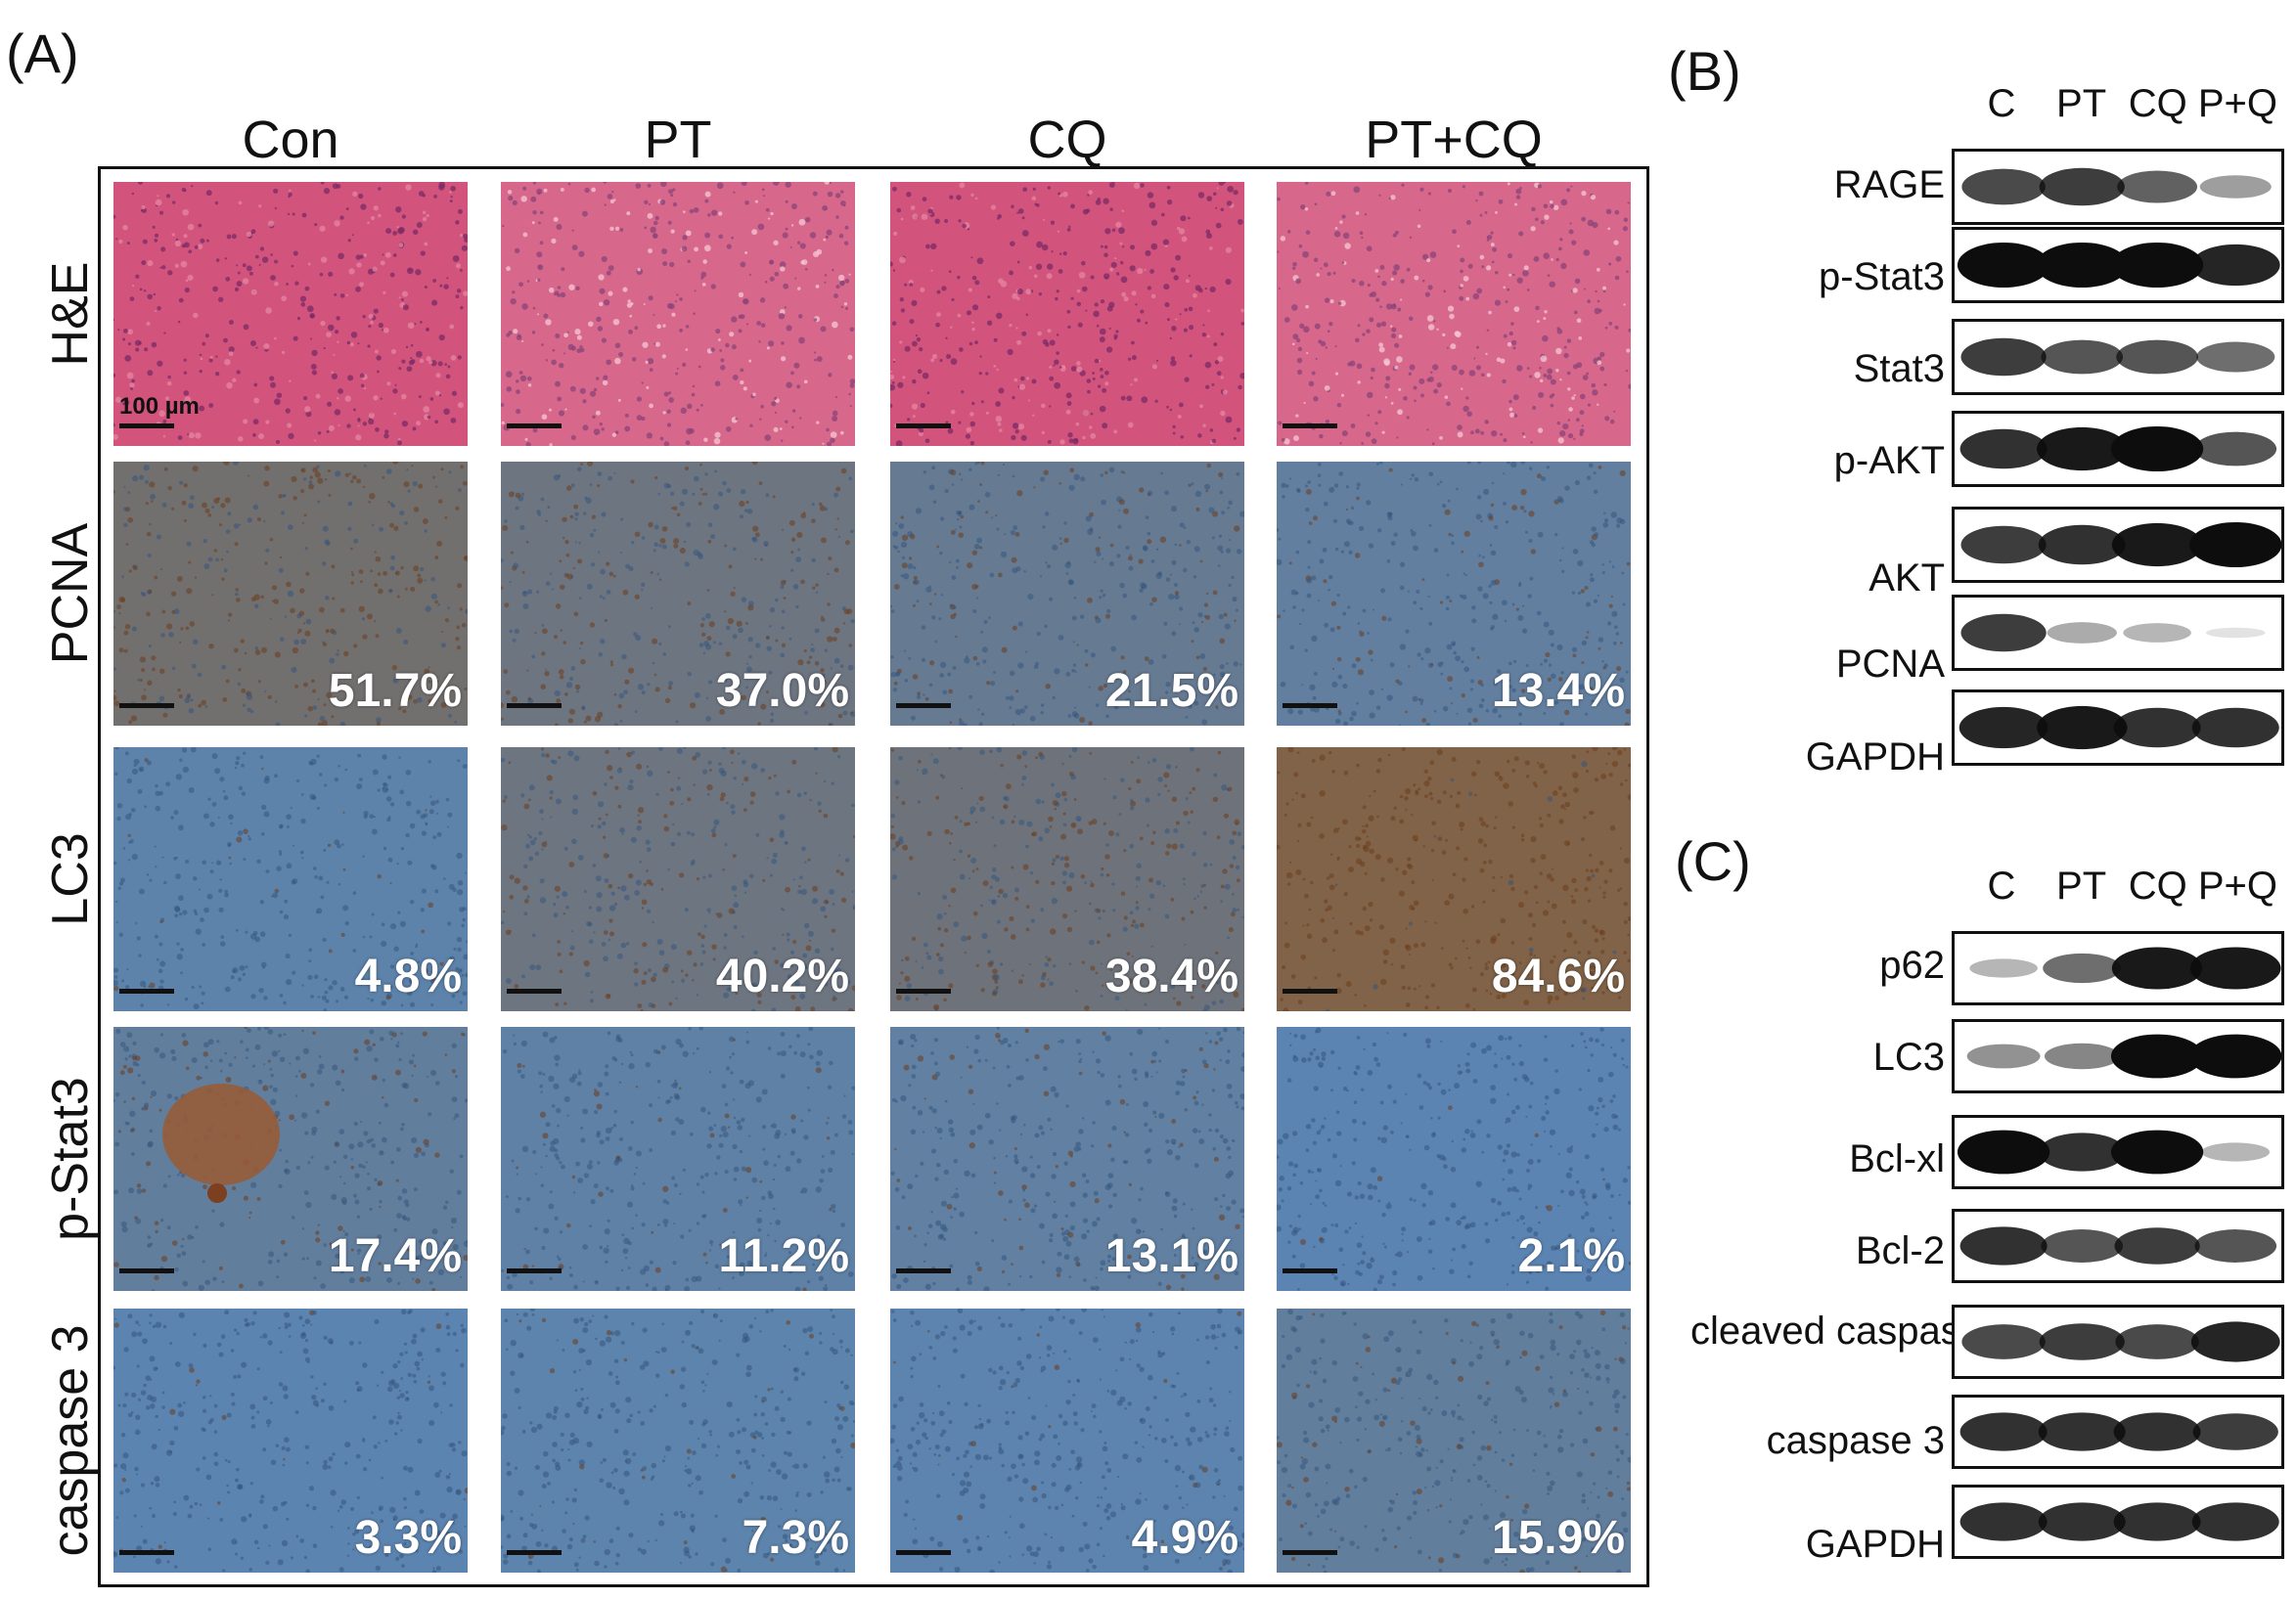 Image resolution: width=2296 pixels, height=1600 pixels. Describe the element at coordinates (70, 593) in the screenshot. I see `row-label: PCNA` at that location.